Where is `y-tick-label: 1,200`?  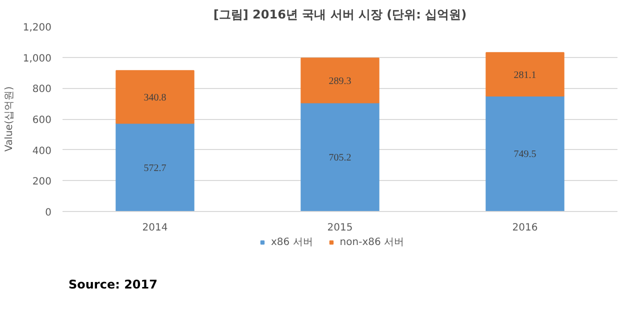
y-tick-label: 1,200 is located at coordinates (37, 28).